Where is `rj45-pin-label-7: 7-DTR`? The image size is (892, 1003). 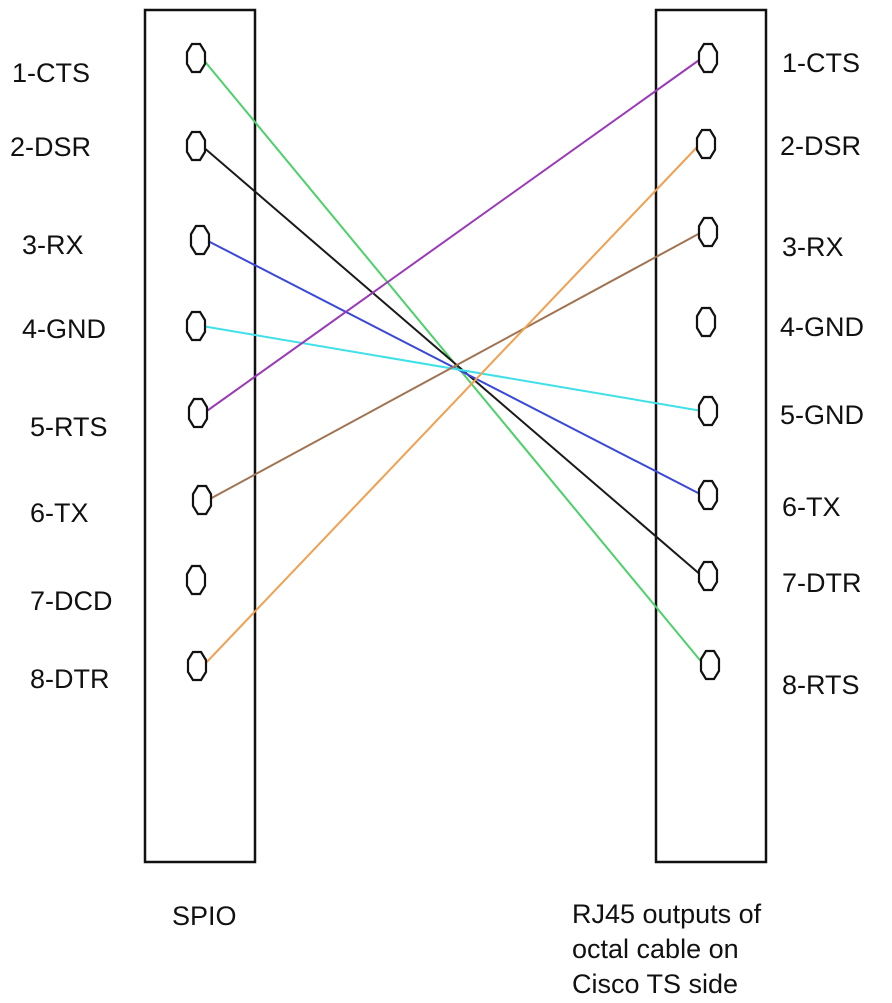
rj45-pin-label-7: 7-DTR is located at coordinates (822, 583).